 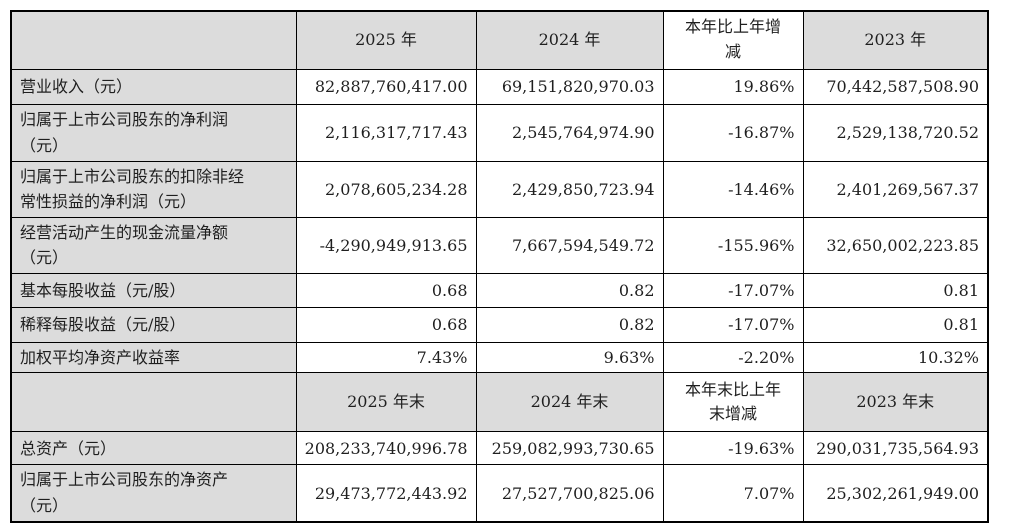 I want to click on row-label: 营业收入（元）, so click(x=153, y=86).